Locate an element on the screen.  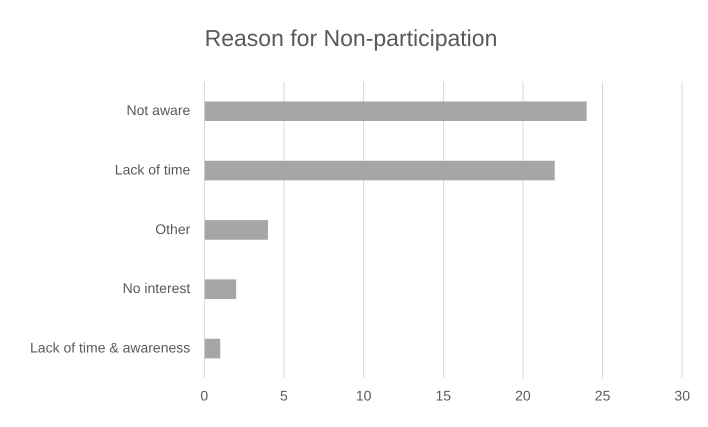
x-tick-label: 5 is located at coordinates (284, 395).